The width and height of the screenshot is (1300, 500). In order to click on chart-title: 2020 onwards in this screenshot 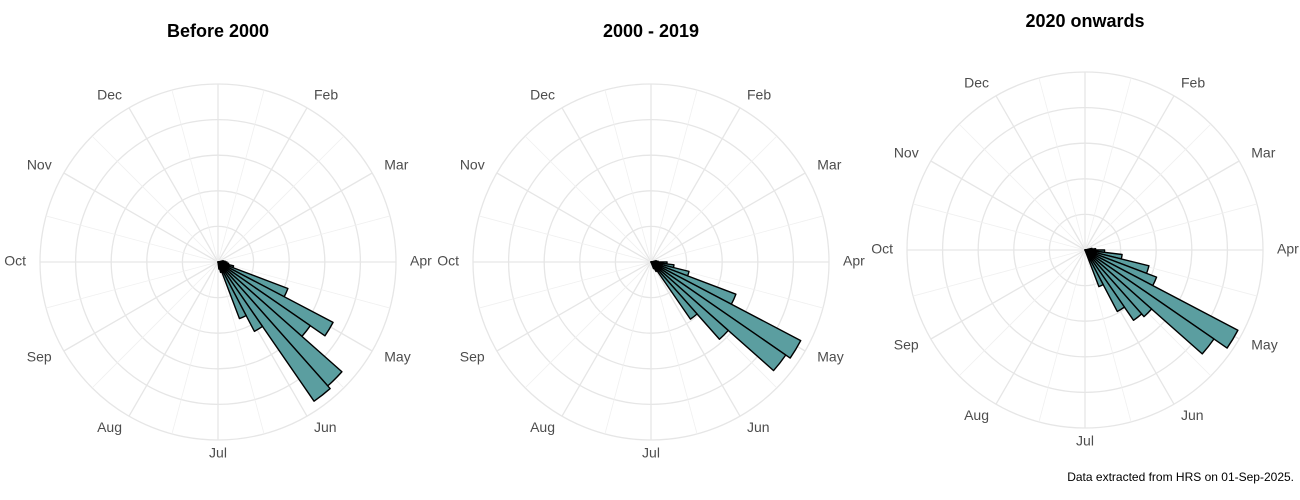, I will do `click(1084, 21)`.